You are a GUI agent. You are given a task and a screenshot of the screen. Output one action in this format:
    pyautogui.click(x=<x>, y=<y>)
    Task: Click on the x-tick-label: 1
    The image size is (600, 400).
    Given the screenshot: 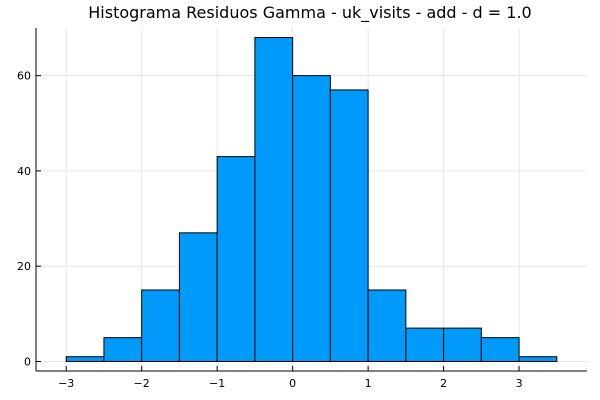 What is the action you would take?
    pyautogui.click(x=368, y=383)
    